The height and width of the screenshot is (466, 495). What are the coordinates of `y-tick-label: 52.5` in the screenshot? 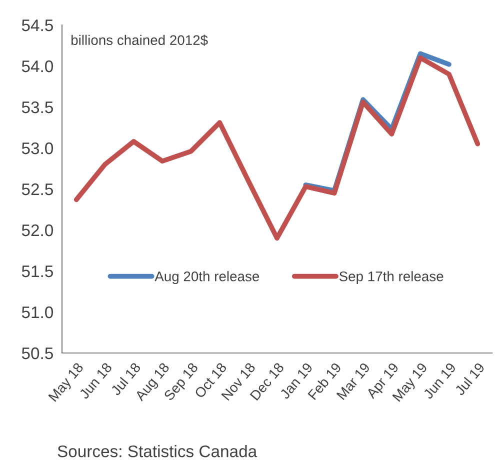 It's located at (37, 189).